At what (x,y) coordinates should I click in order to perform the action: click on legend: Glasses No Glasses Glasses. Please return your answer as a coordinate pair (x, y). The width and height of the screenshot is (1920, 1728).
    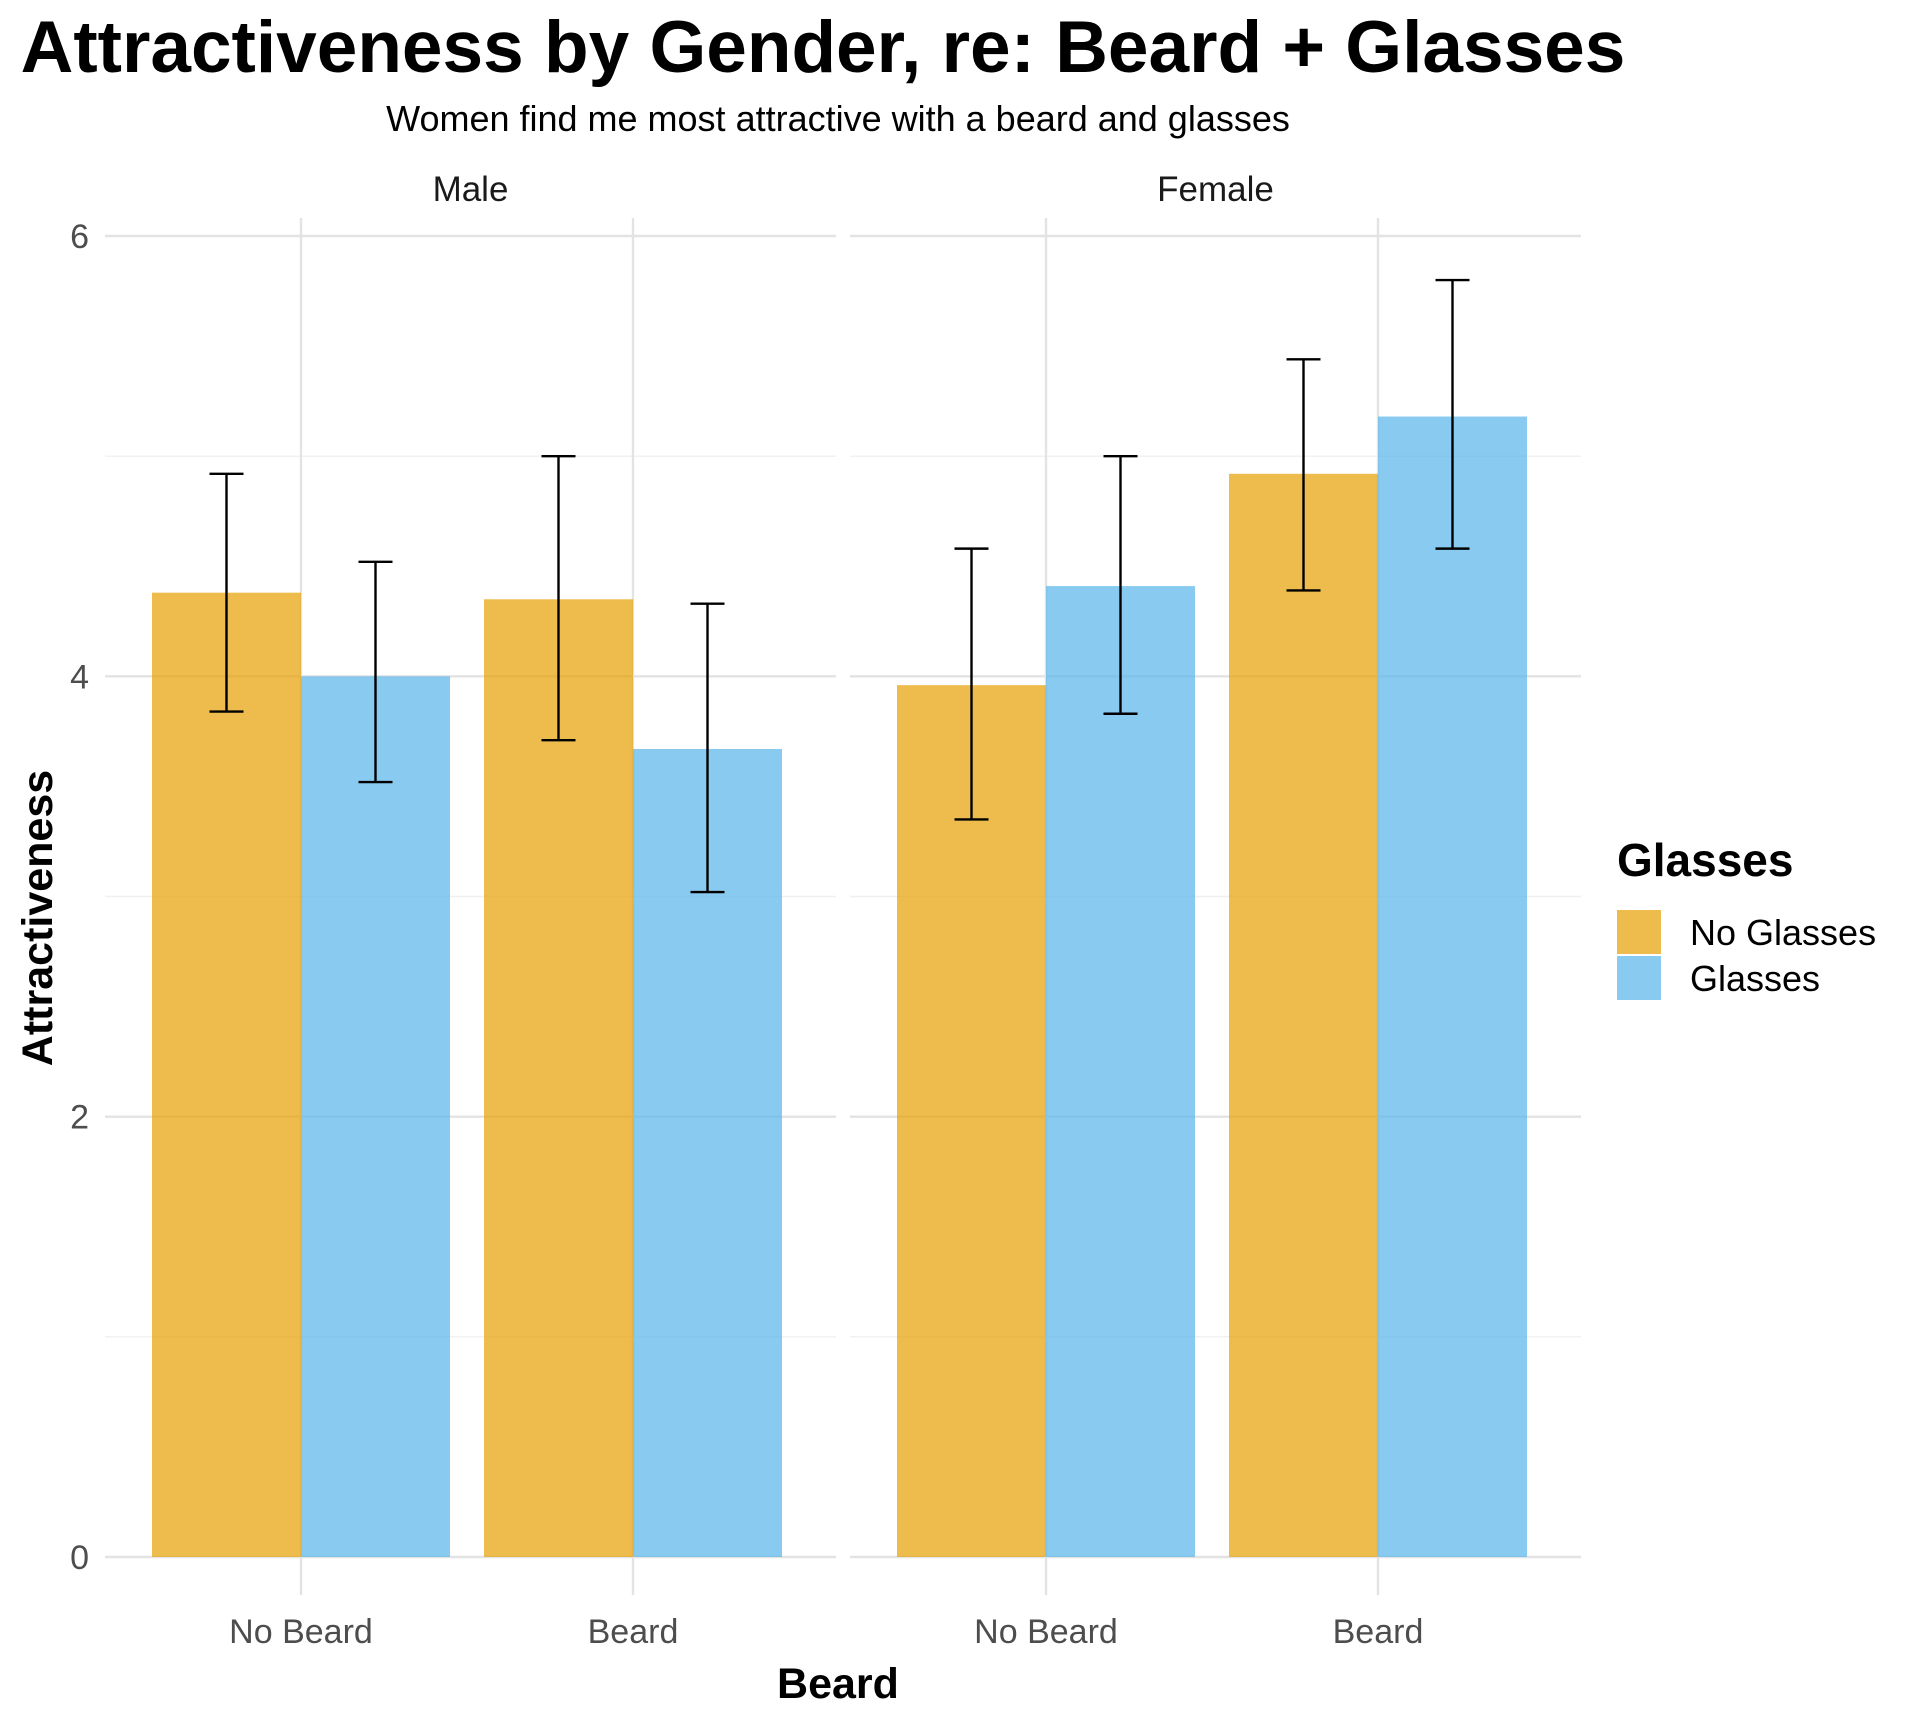
    Looking at the image, I should click on (1746, 917).